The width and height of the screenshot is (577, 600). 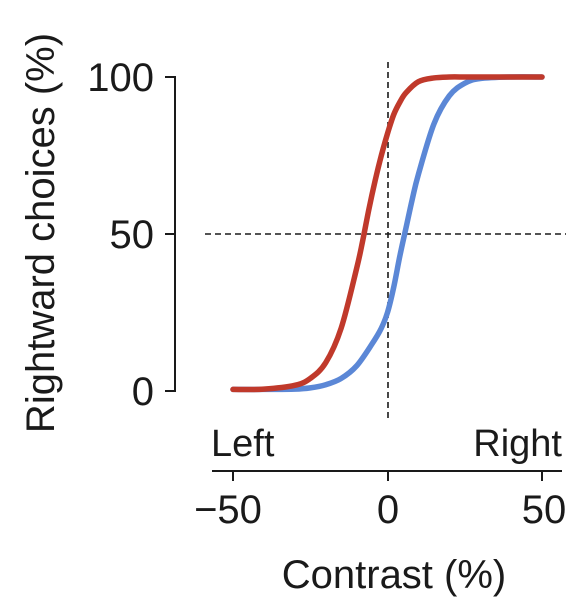 I want to click on x-tick-label-0: 0, so click(x=388, y=510).